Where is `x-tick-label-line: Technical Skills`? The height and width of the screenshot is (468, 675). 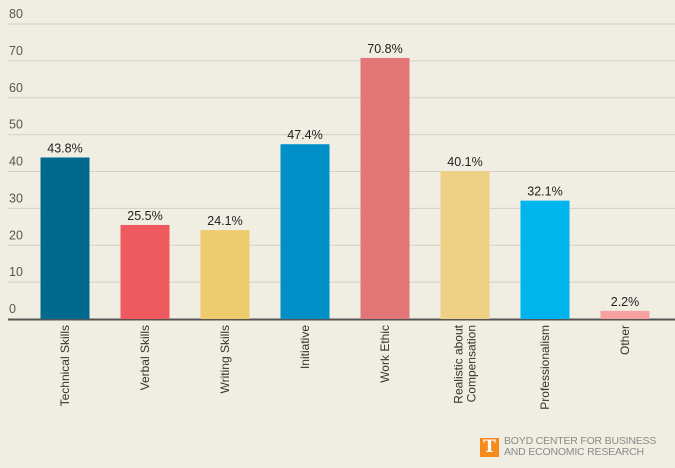 x-tick-label-line: Technical Skills is located at coordinates (65, 365).